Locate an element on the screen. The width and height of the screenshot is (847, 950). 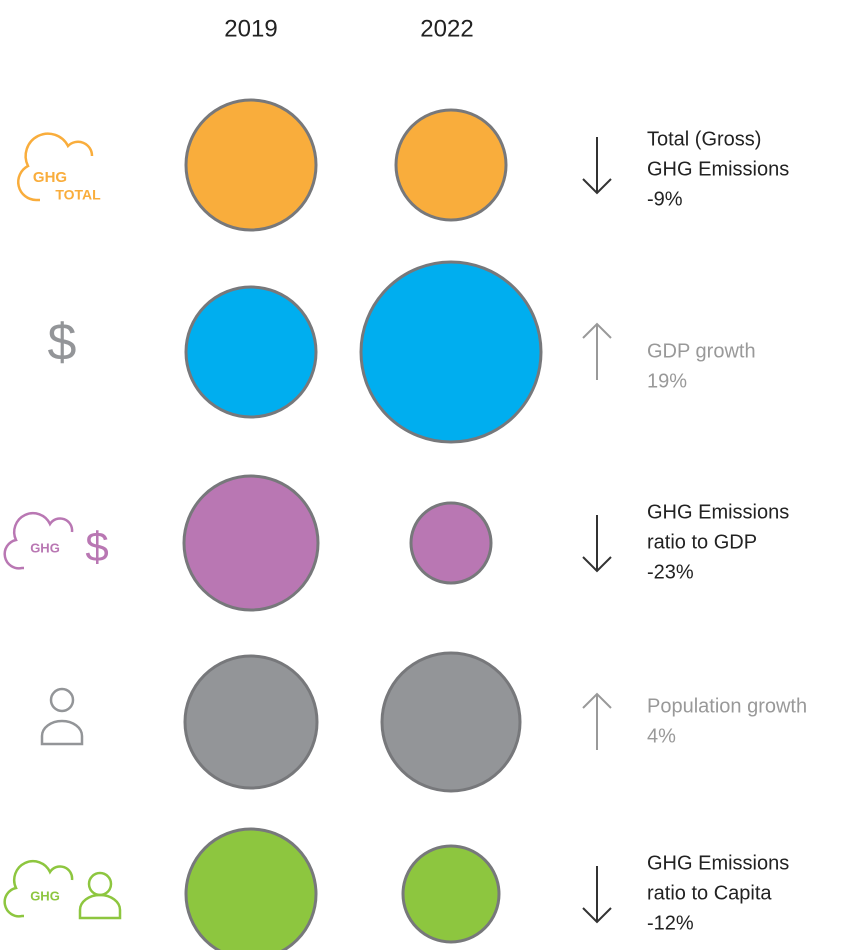
column-header: 2019 is located at coordinates (250, 28).